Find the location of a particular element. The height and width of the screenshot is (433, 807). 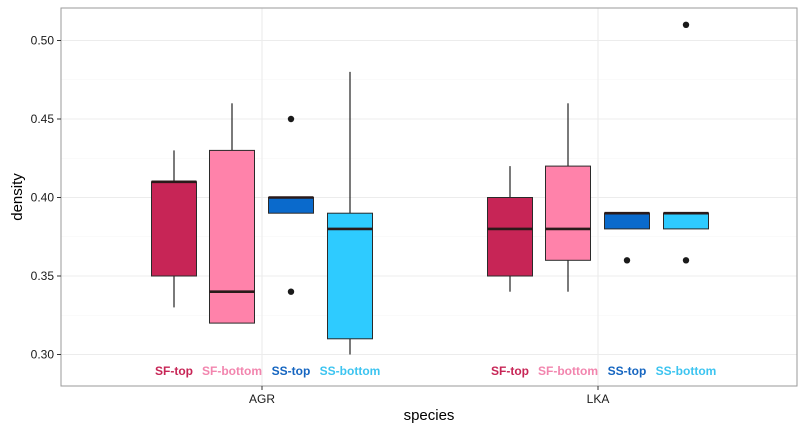

box-SF-bottom-LKA is located at coordinates (568, 197).